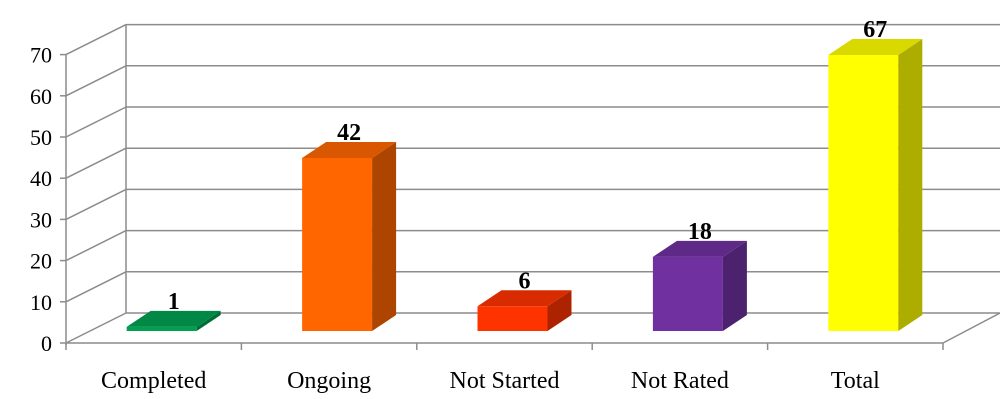  Describe the element at coordinates (41, 178) in the screenshot. I see `y-tick-label: 40` at that location.